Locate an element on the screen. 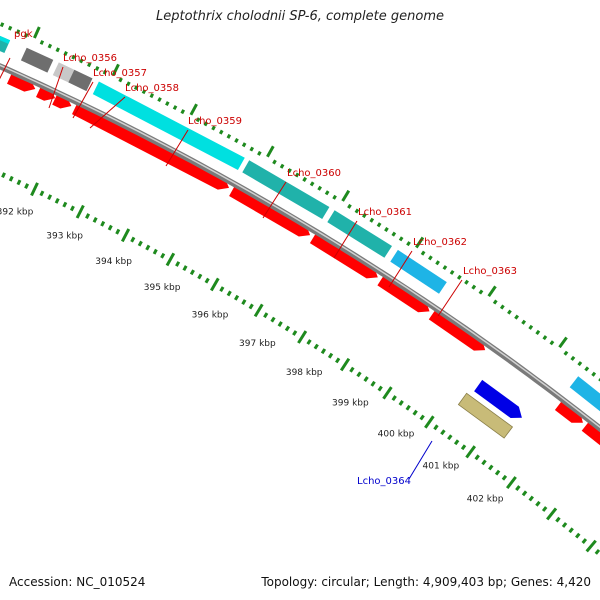 This screenshot has height=600, width=600. gene-label: Lcho_0357 is located at coordinates (120, 73).